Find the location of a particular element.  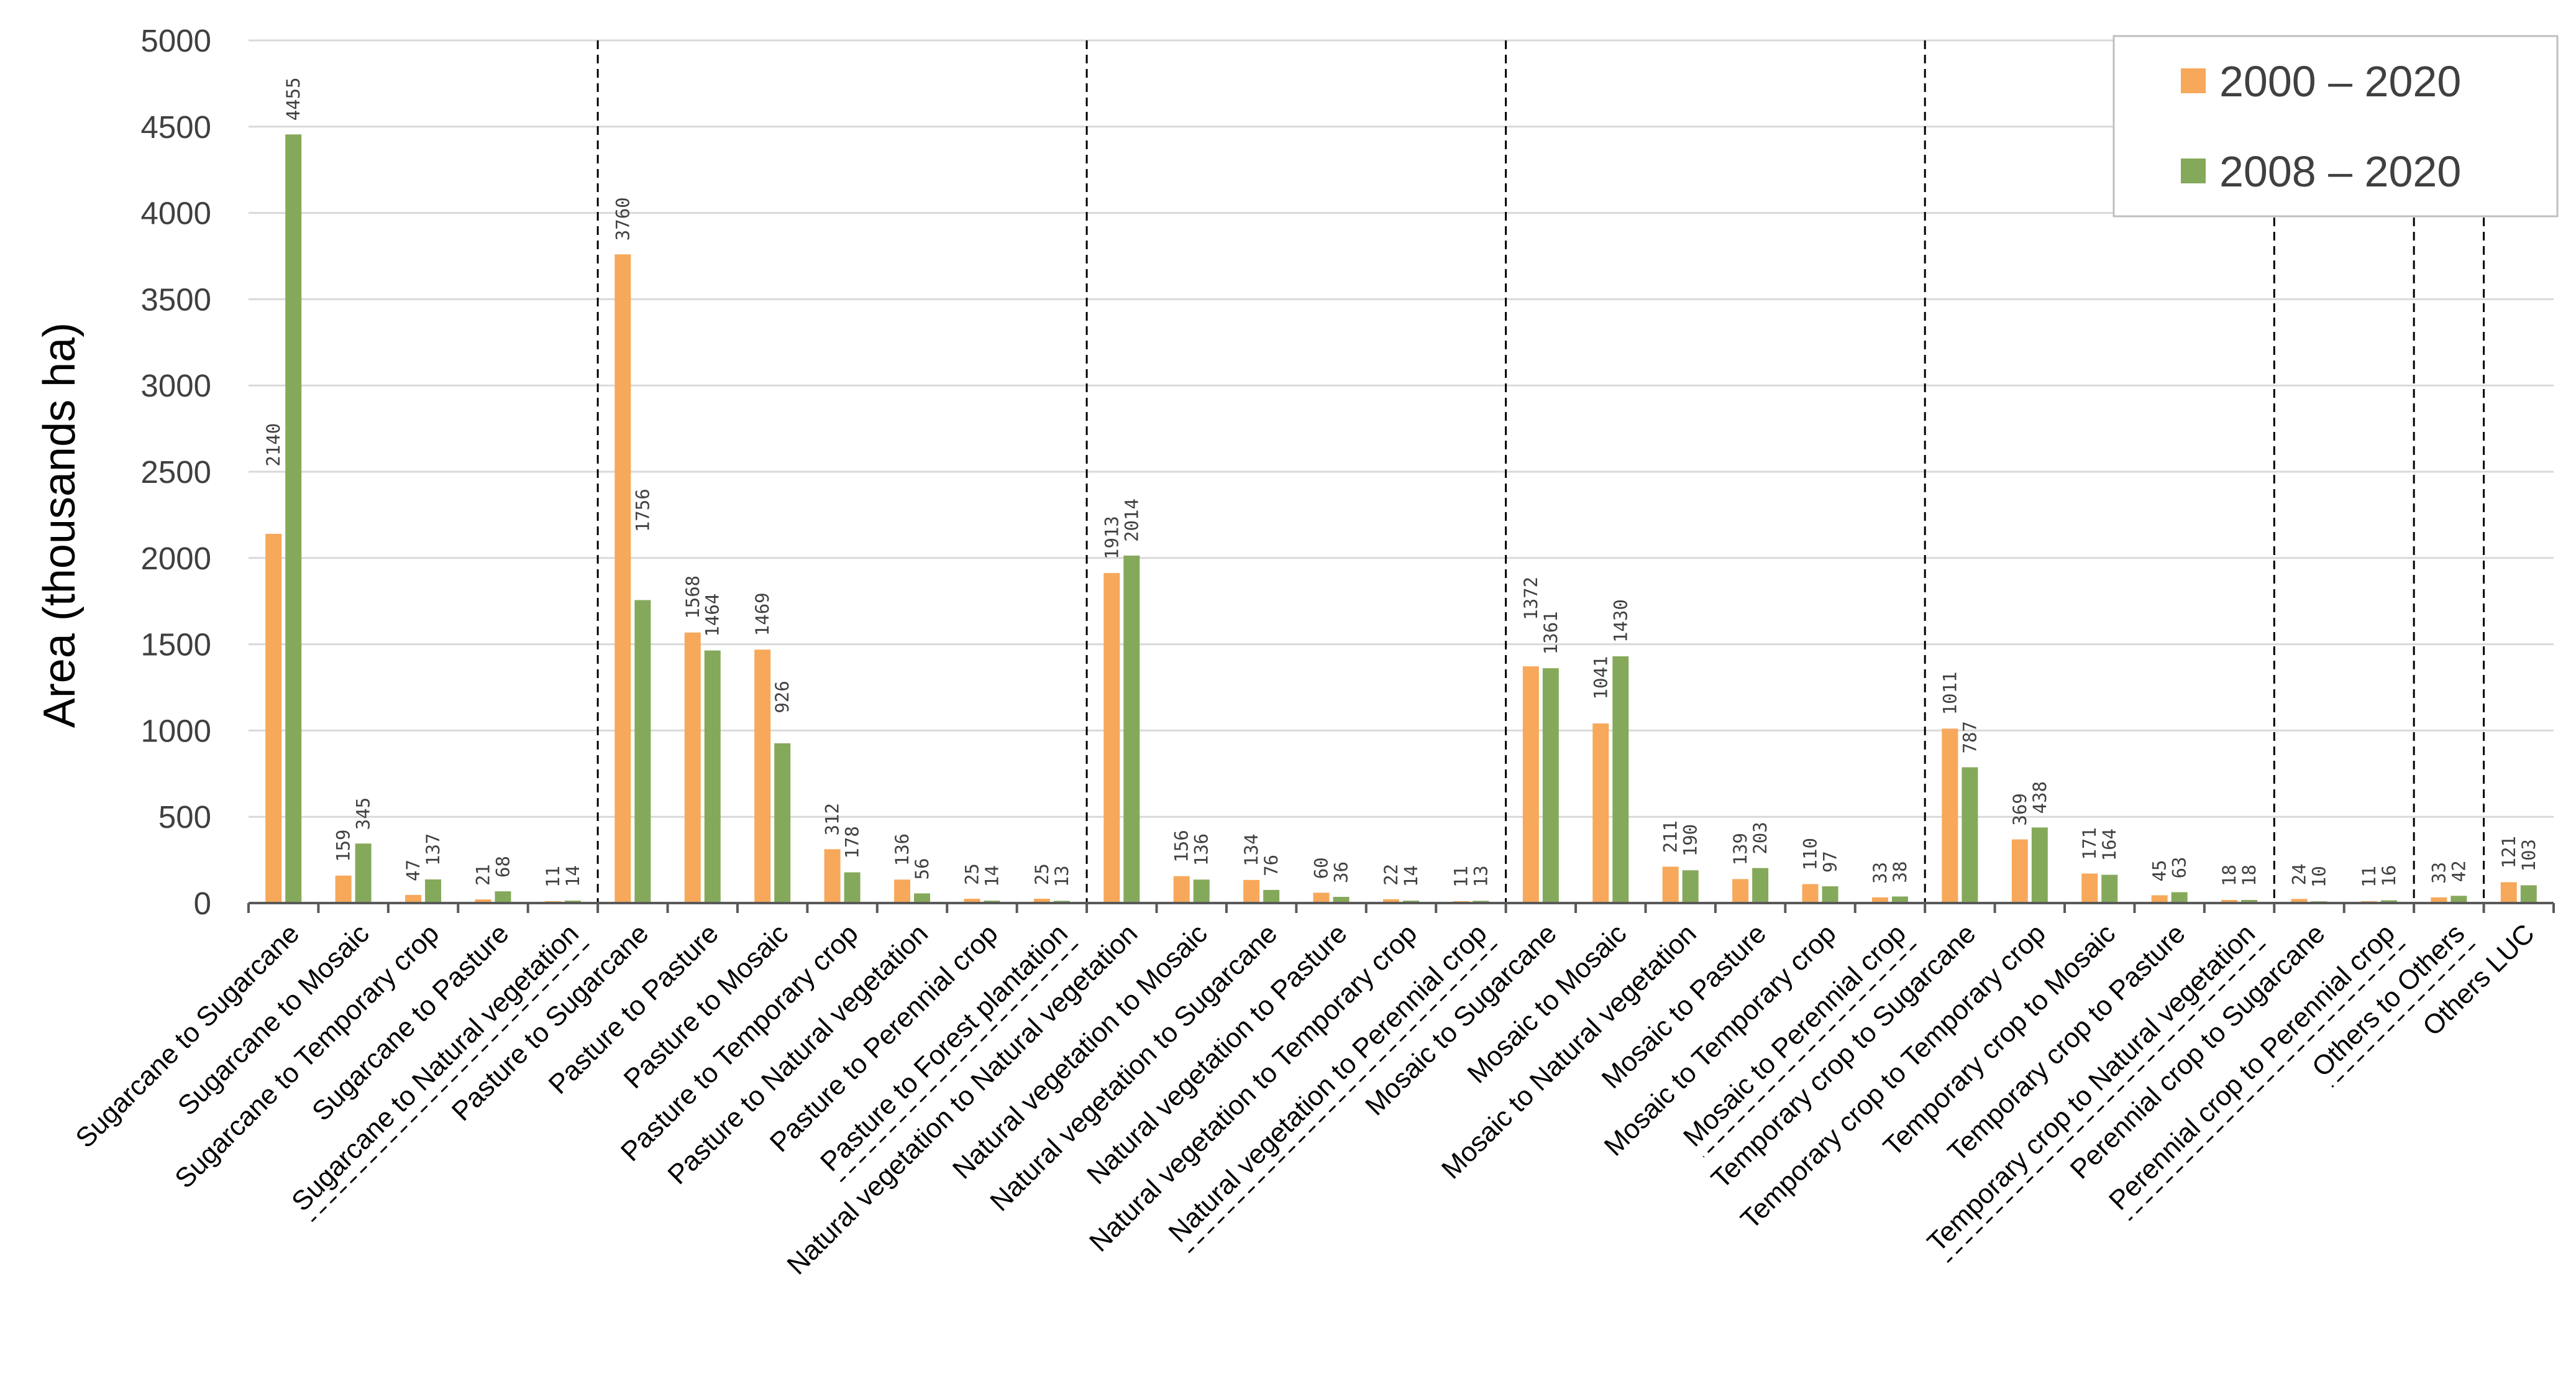

data-label-mosaic-to-pasture-2008-2020: 203 is located at coordinates (1760, 838).